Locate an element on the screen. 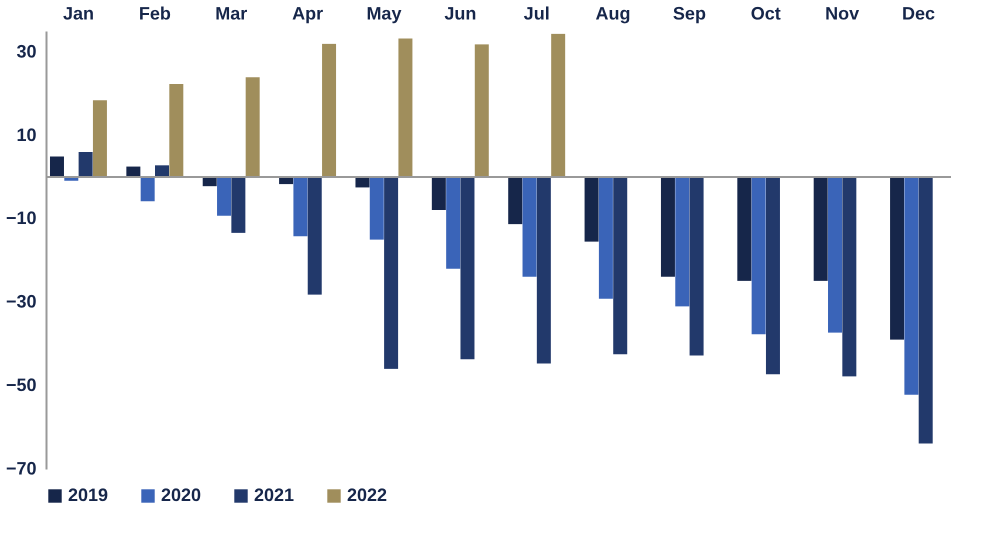 The width and height of the screenshot is (983, 541). x-tick-label: Jan is located at coordinates (78, 14).